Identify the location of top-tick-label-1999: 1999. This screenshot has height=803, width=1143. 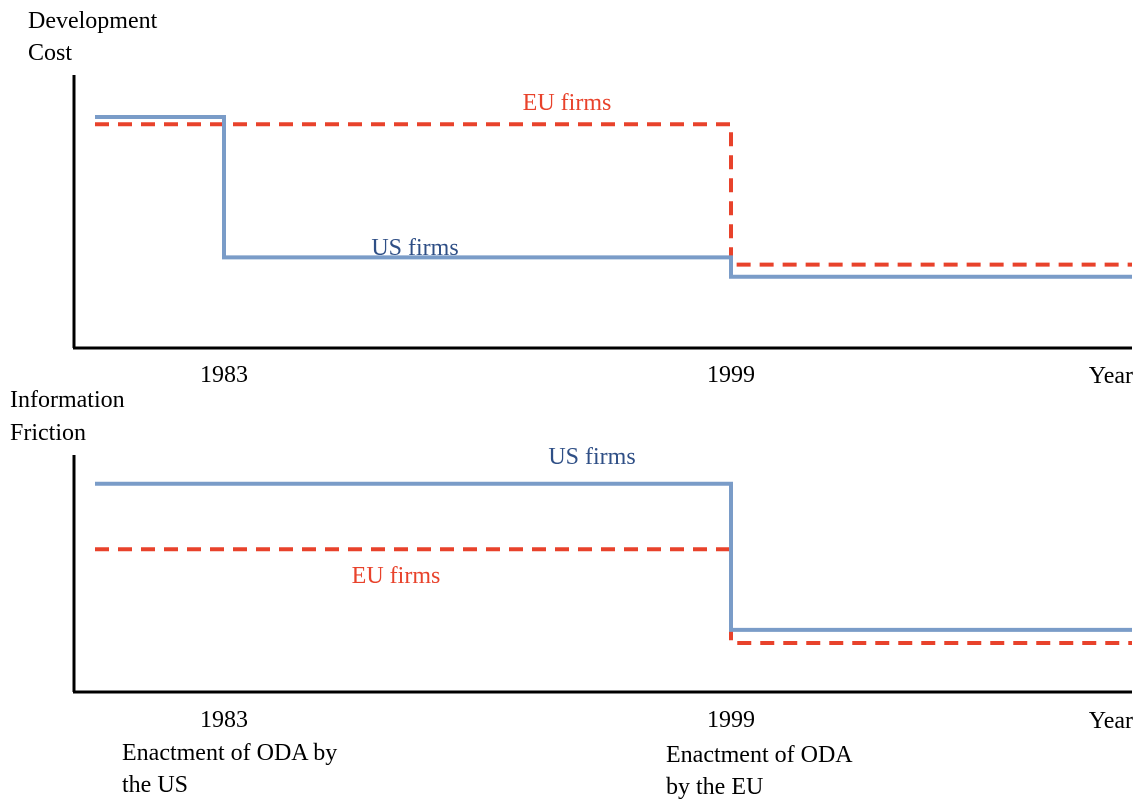
(731, 375).